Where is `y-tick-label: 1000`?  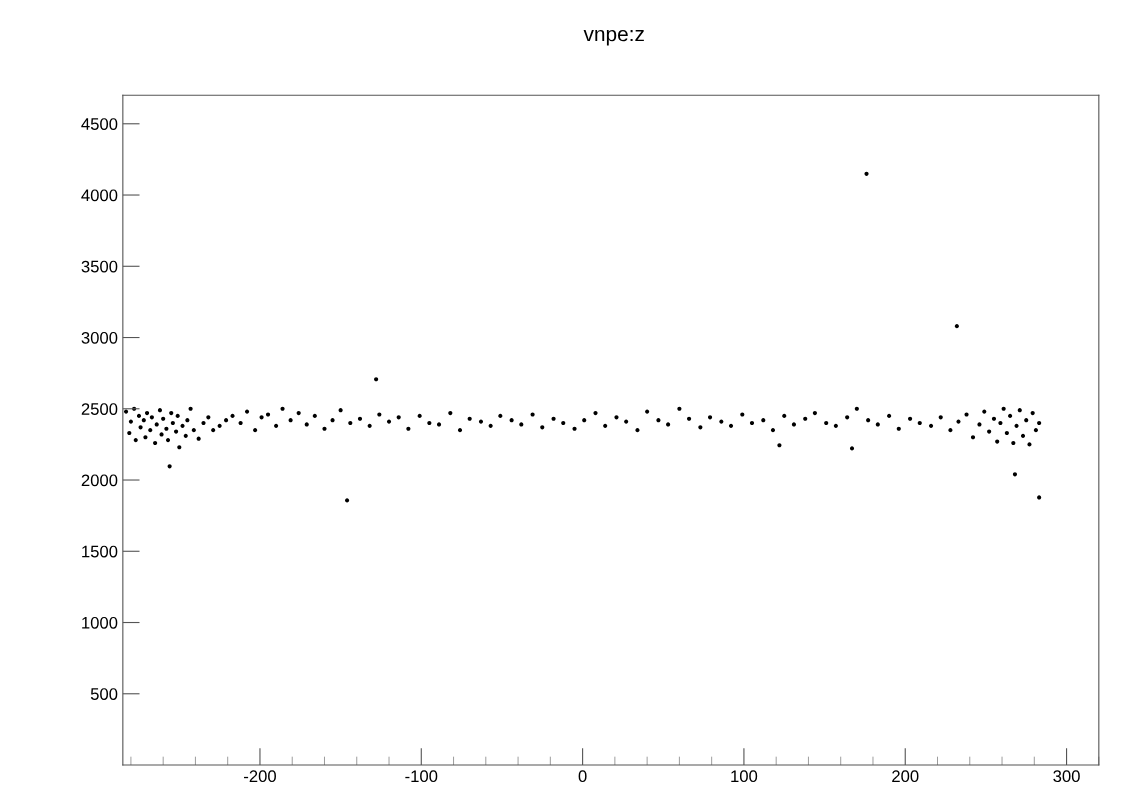 y-tick-label: 1000 is located at coordinates (100, 622).